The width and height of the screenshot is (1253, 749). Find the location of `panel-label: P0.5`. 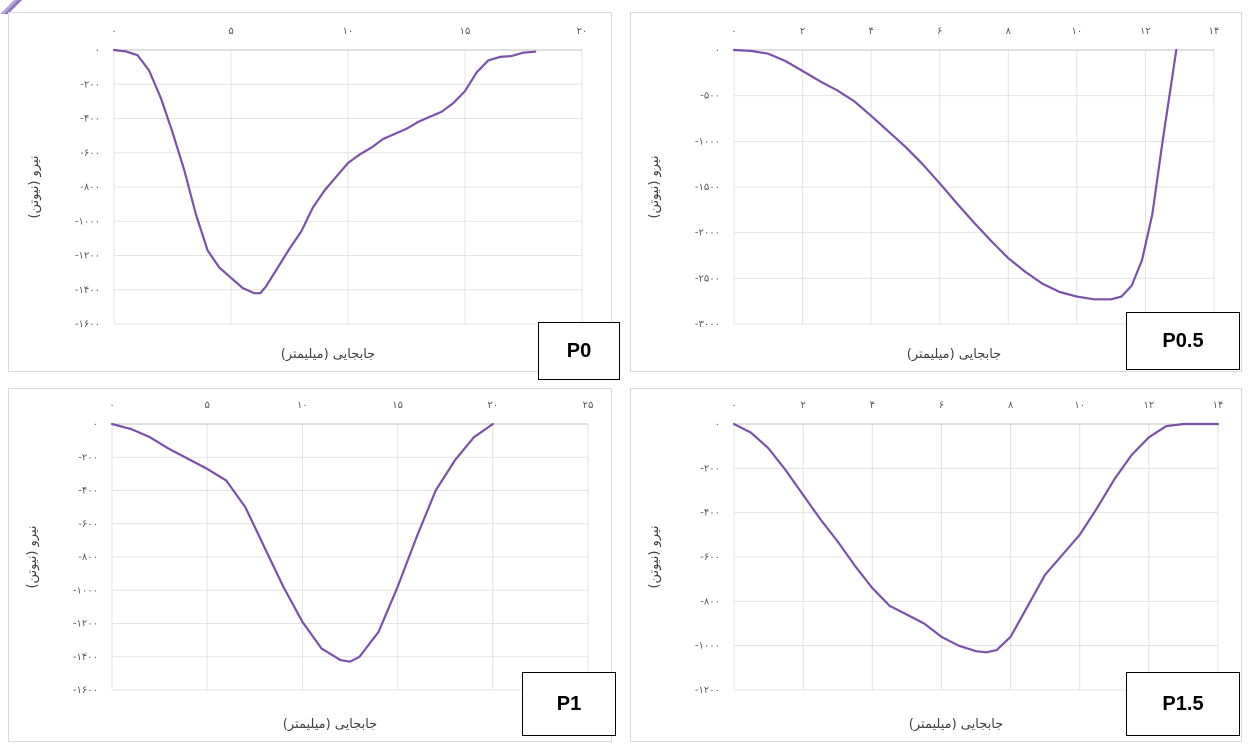

panel-label: P0.5 is located at coordinates (1183, 341).